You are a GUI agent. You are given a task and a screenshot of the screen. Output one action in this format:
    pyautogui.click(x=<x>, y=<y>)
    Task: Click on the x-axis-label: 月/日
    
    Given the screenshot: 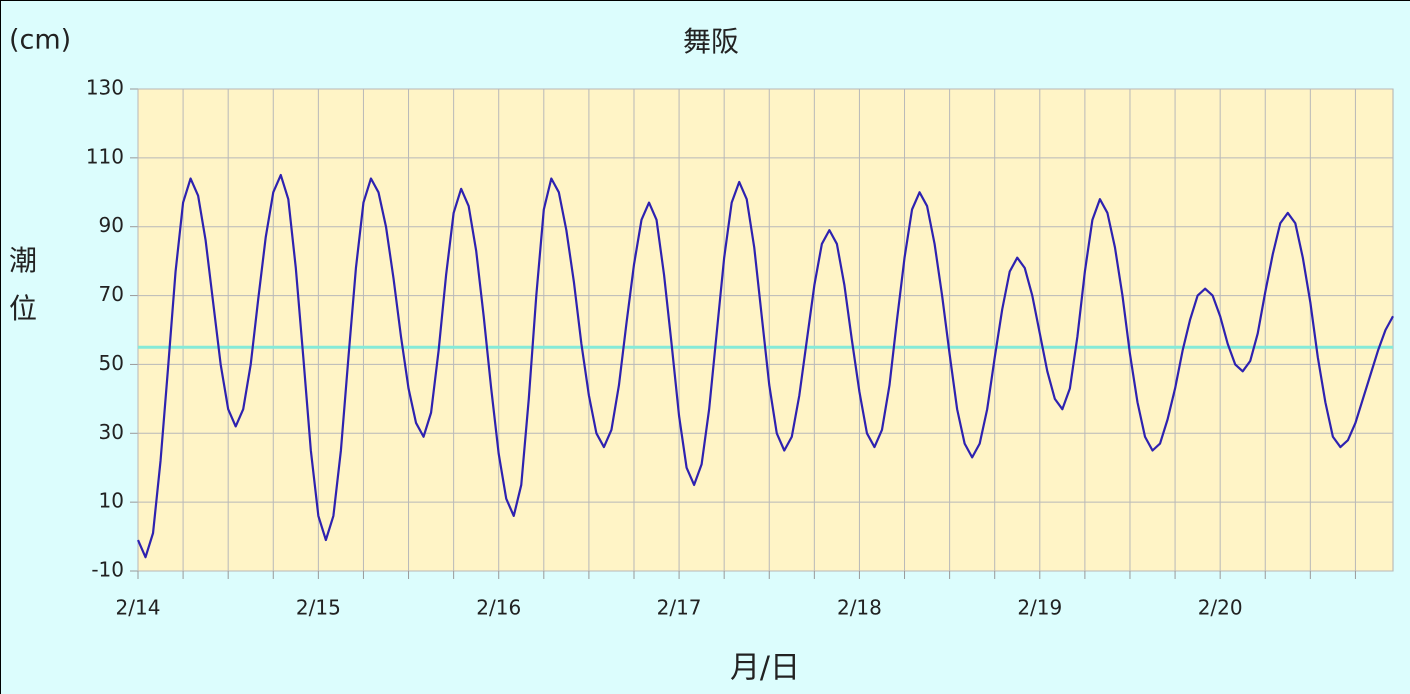 What is the action you would take?
    pyautogui.click(x=765, y=668)
    